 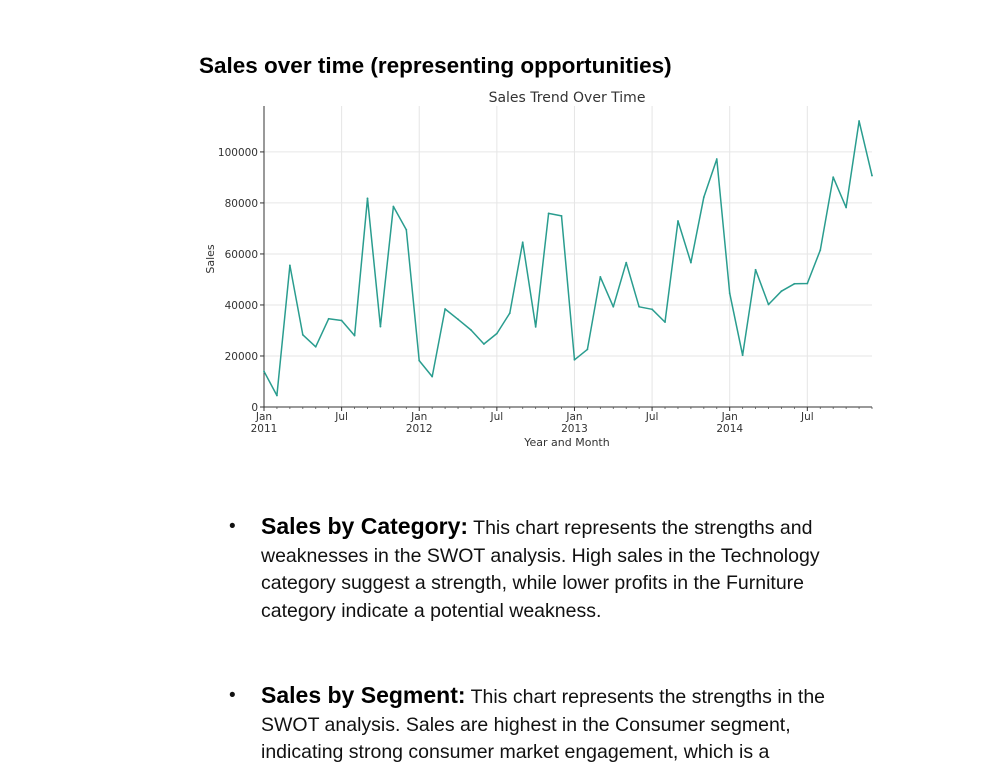 What do you see at coordinates (254, 408) in the screenshot?
I see `y-tick-label: 0` at bounding box center [254, 408].